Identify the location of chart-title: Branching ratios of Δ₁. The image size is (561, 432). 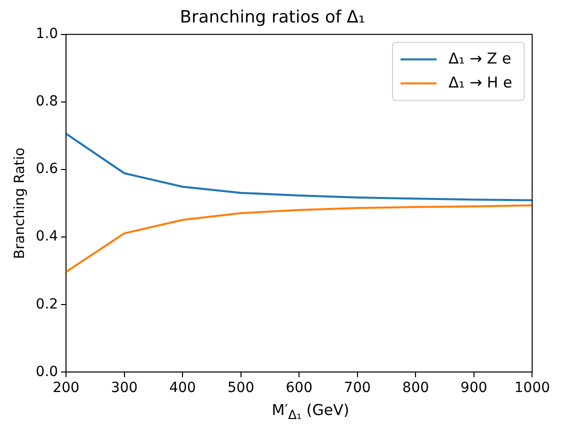
(273, 18).